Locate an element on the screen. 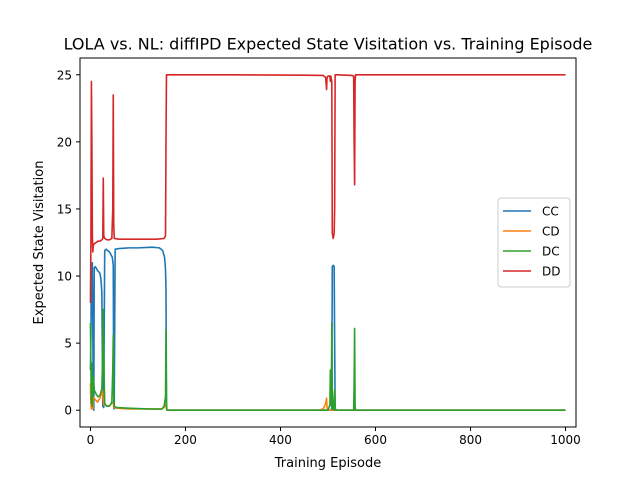 This screenshot has height=480, width=640. legend-label-dc: DC is located at coordinates (551, 252).